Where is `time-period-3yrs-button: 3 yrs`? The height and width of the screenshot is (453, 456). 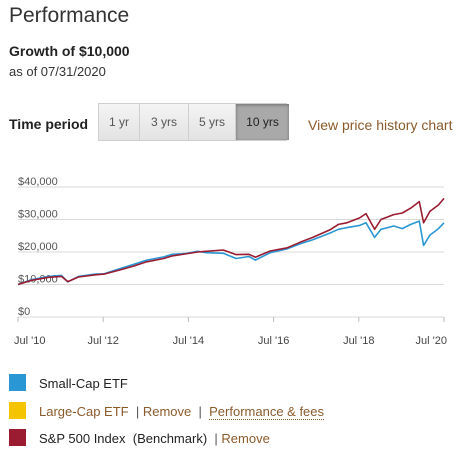 time-period-3yrs-button: 3 yrs is located at coordinates (164, 122).